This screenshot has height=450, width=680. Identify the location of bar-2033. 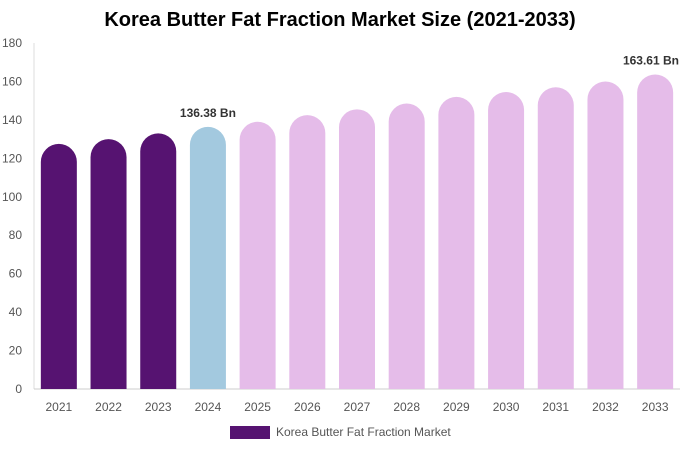
(655, 231).